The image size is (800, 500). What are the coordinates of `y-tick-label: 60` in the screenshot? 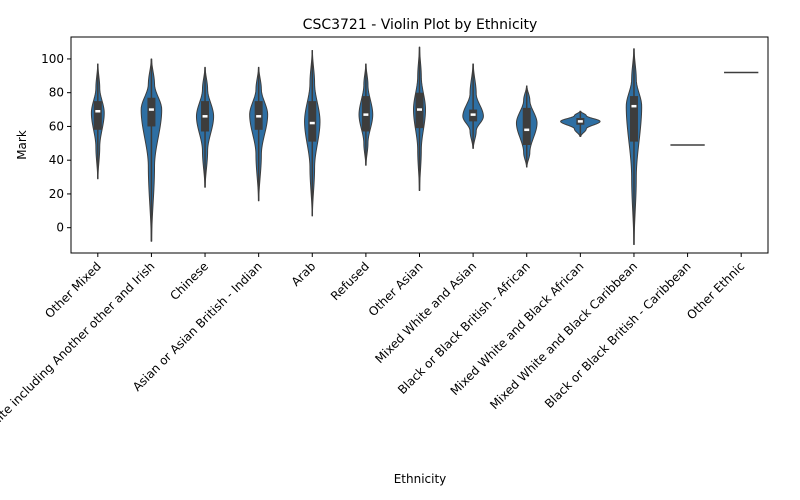 It's located at (56, 126).